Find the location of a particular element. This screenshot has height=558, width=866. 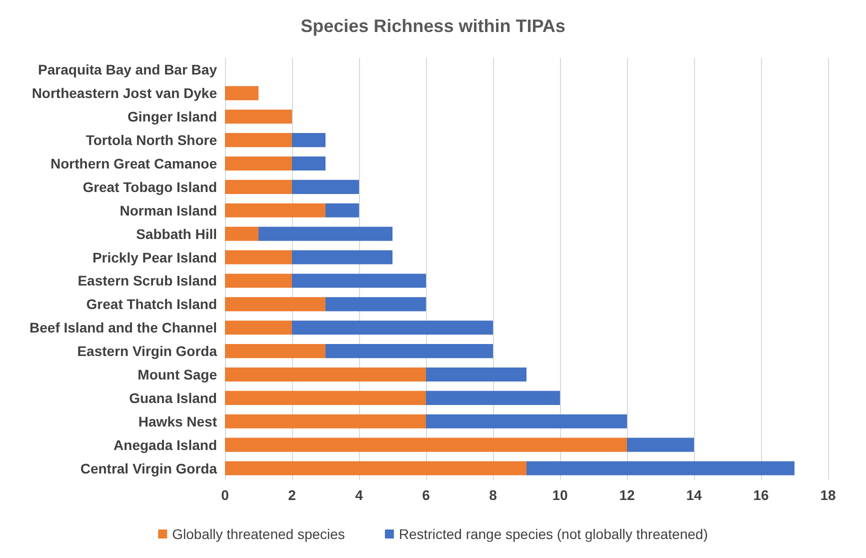

y-tick-label: Paraquita Bay and Bar Bay is located at coordinates (128, 70).